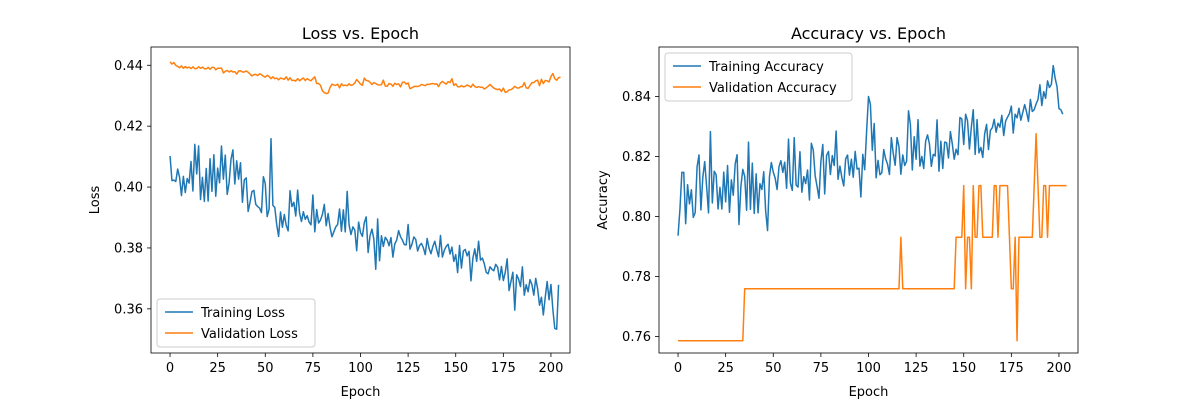 The height and width of the screenshot is (404, 1200). What do you see at coordinates (868, 33) in the screenshot?
I see `chart-title: Accuracy vs. Epoch` at bounding box center [868, 33].